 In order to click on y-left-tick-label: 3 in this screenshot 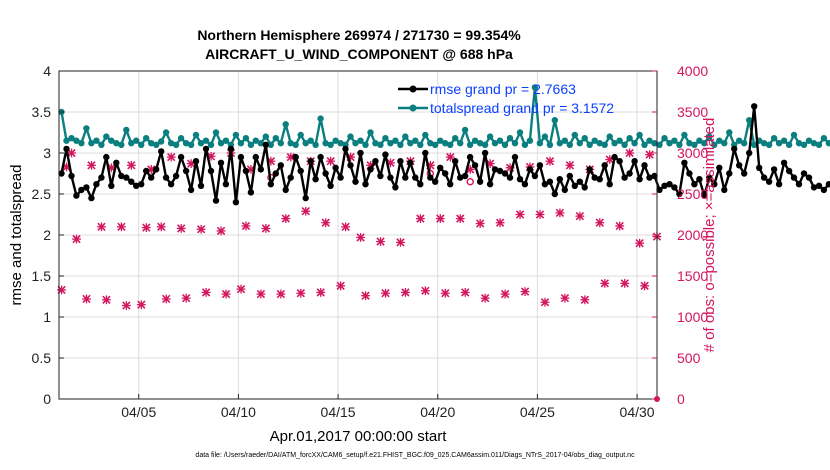, I will do `click(47, 153)`.